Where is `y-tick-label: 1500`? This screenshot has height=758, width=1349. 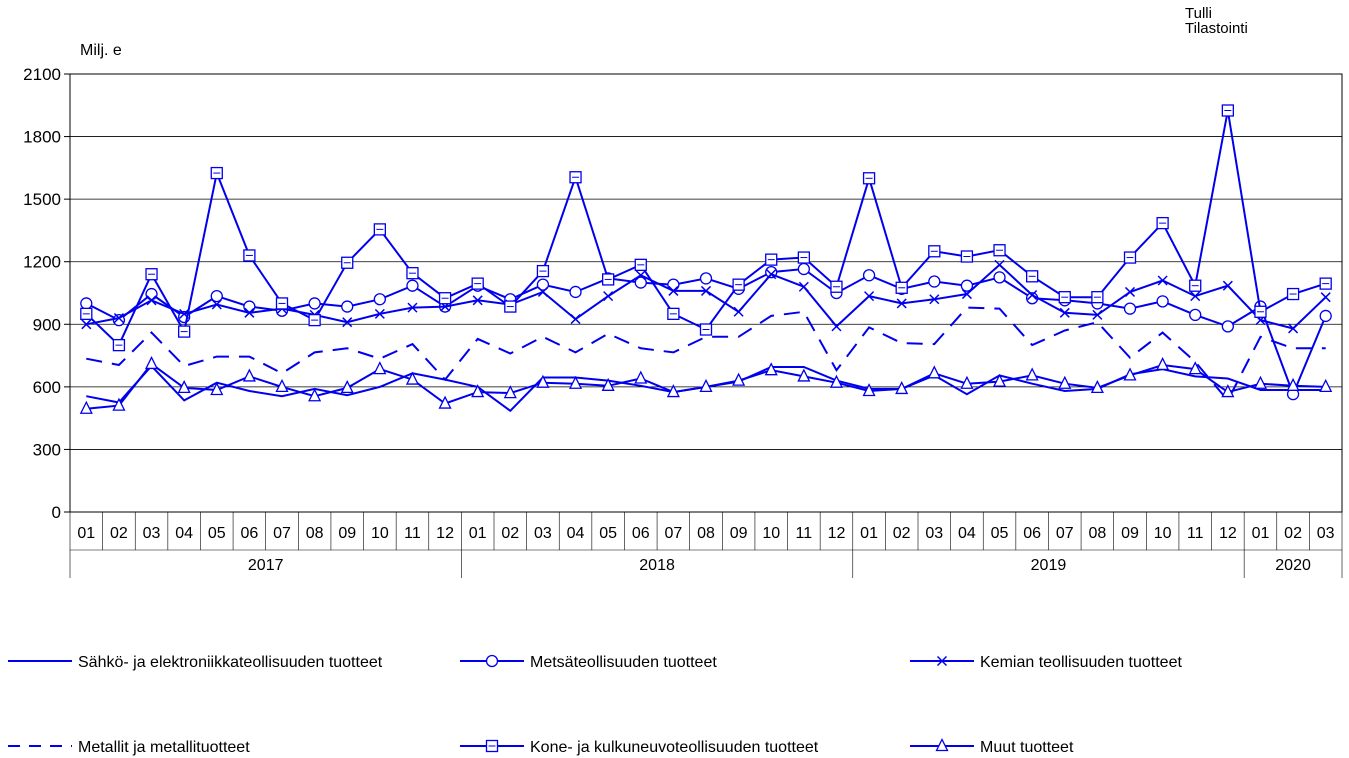
y-tick-label: 1500 is located at coordinates (42, 199).